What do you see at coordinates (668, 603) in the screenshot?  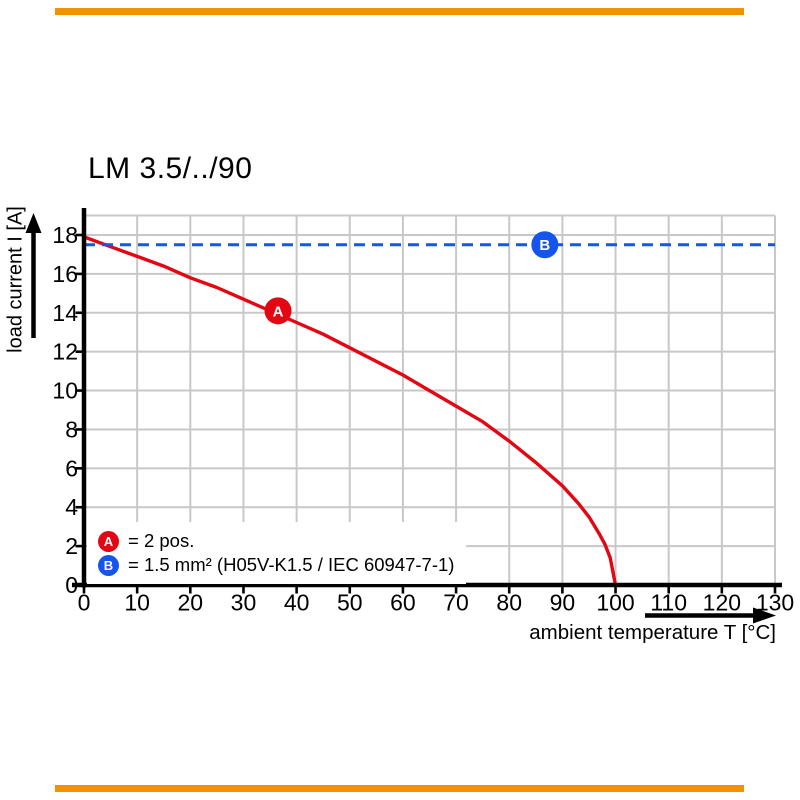 I see `svg-text: 110` at bounding box center [668, 603].